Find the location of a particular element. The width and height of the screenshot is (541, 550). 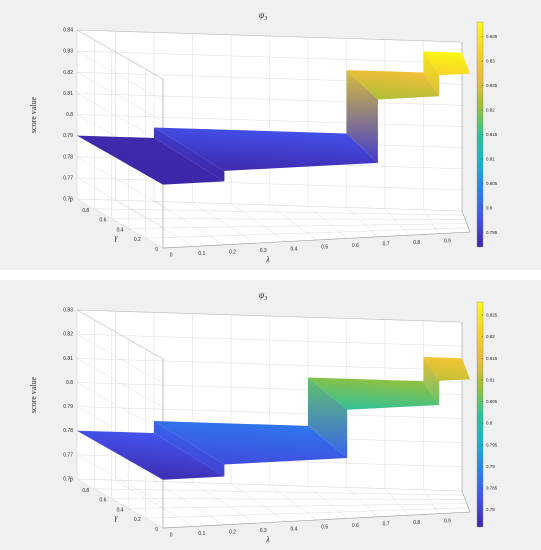

colorbar-tick-label: 0.78 is located at coordinates (490, 509).